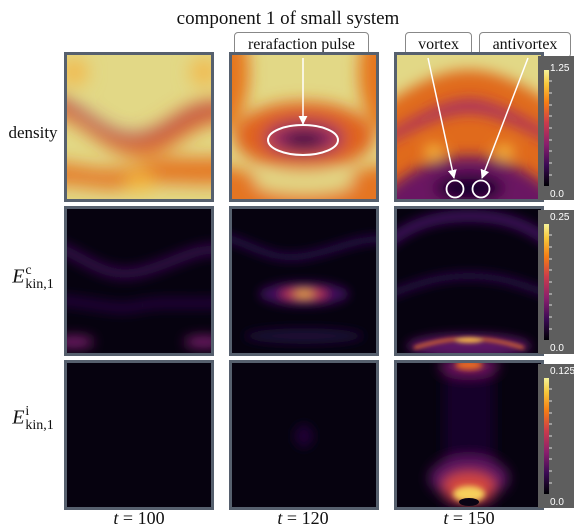 The image size is (576, 527). Describe the element at coordinates (28, 270) in the screenshot. I see `energy-superscript: c` at that location.